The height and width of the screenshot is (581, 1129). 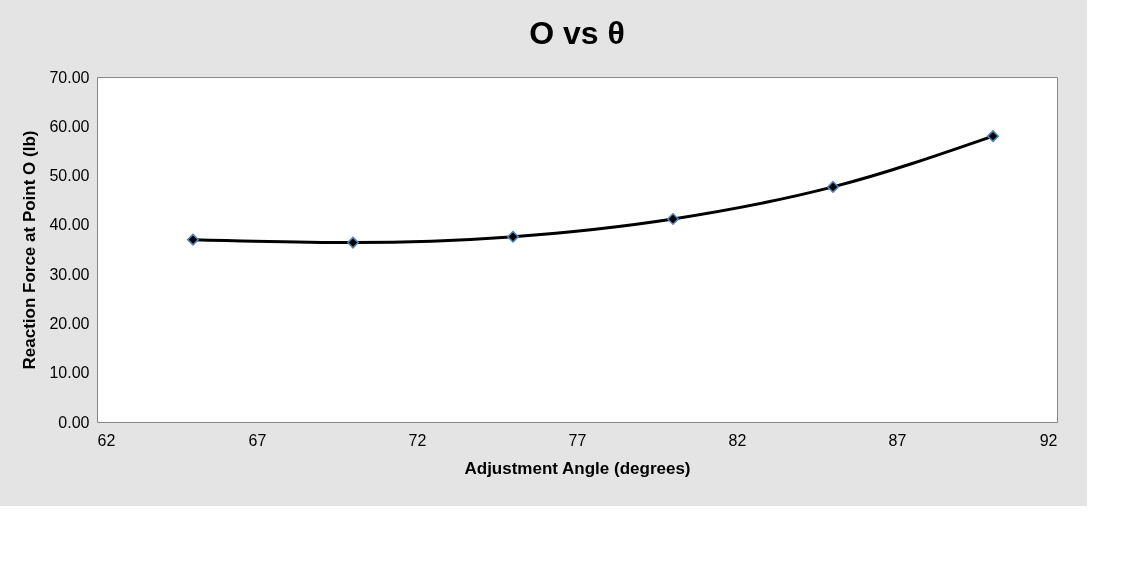 I want to click on x-tick-label: 82, so click(x=737, y=440).